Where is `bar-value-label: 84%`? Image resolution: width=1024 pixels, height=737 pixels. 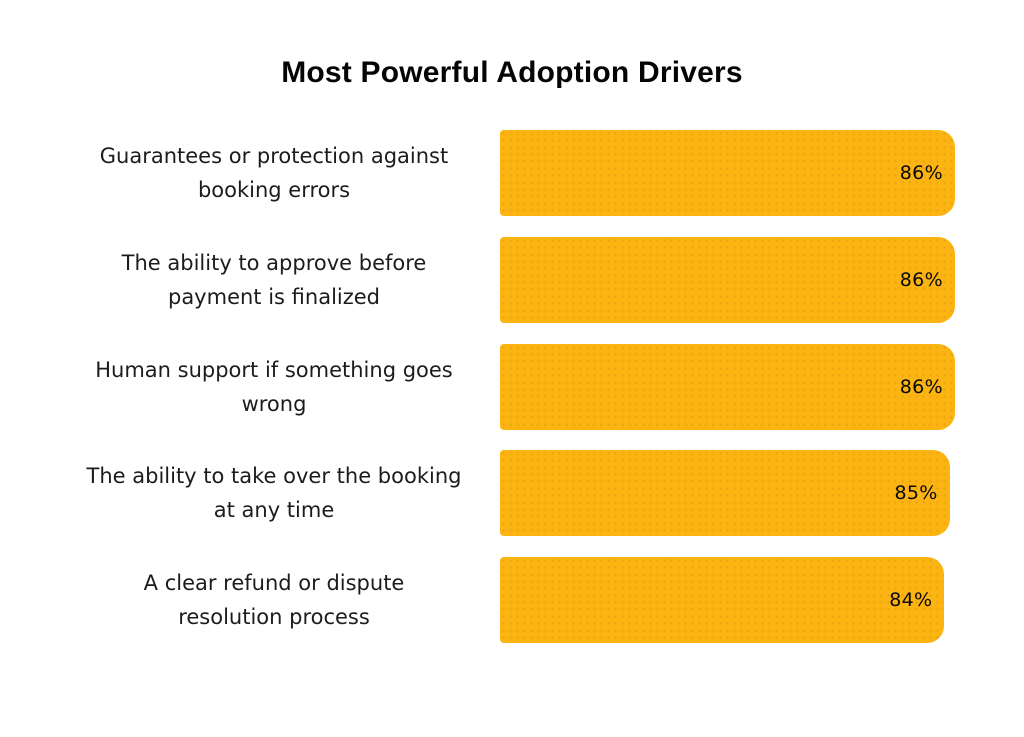
bar-value-label: 84% is located at coordinates (911, 600).